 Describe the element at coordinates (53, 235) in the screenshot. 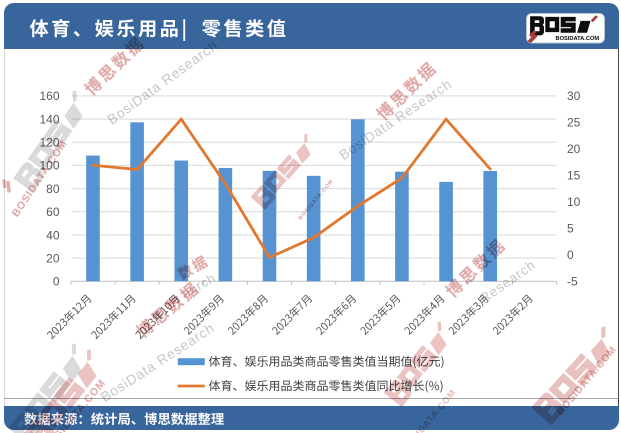

I see `svg-text: 40` at that location.